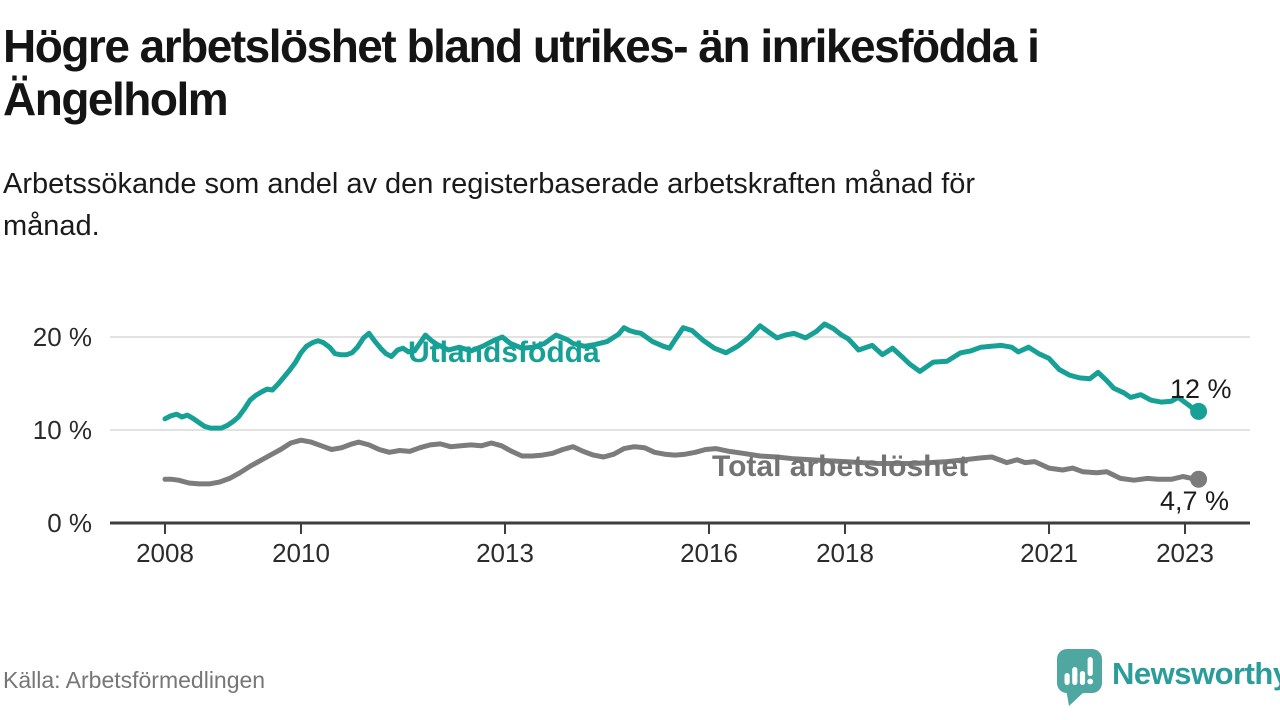 This screenshot has height=720, width=1280. Describe the element at coordinates (1196, 673) in the screenshot. I see `brand-name: Newsworthy` at that location.